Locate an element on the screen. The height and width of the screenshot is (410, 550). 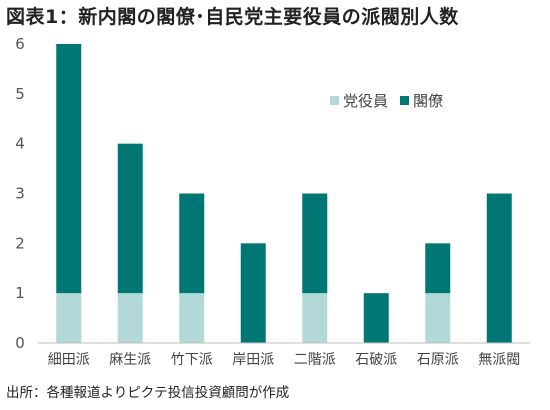
y-axis: 0 1 2 3 4 5 6 is located at coordinates (20, 193).